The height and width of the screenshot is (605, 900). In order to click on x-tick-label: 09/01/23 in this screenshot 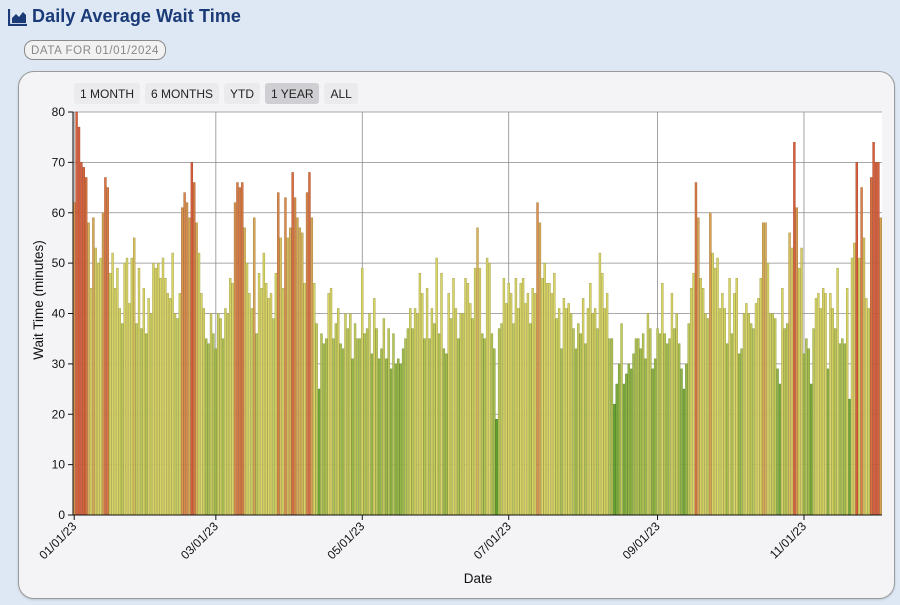, I will do `click(641, 540)`.